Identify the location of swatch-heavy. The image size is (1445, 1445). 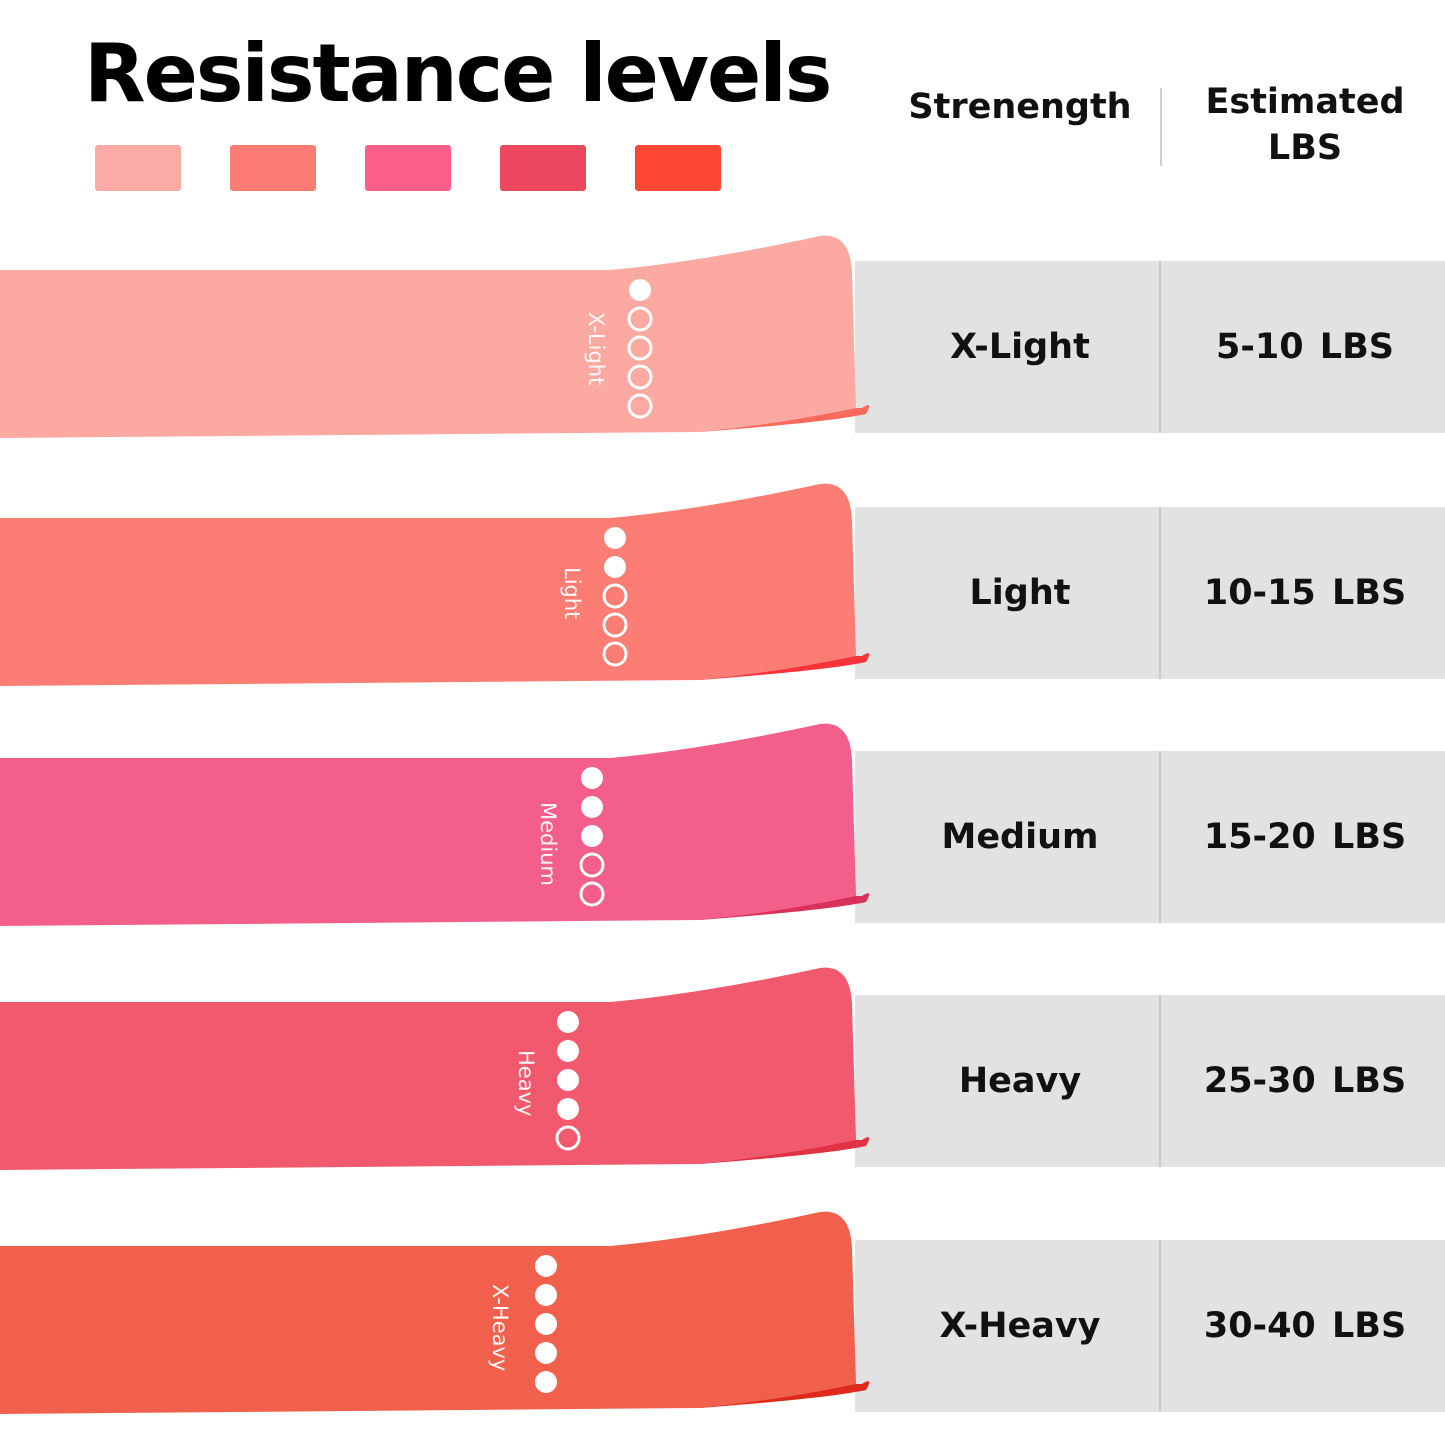
(543, 168).